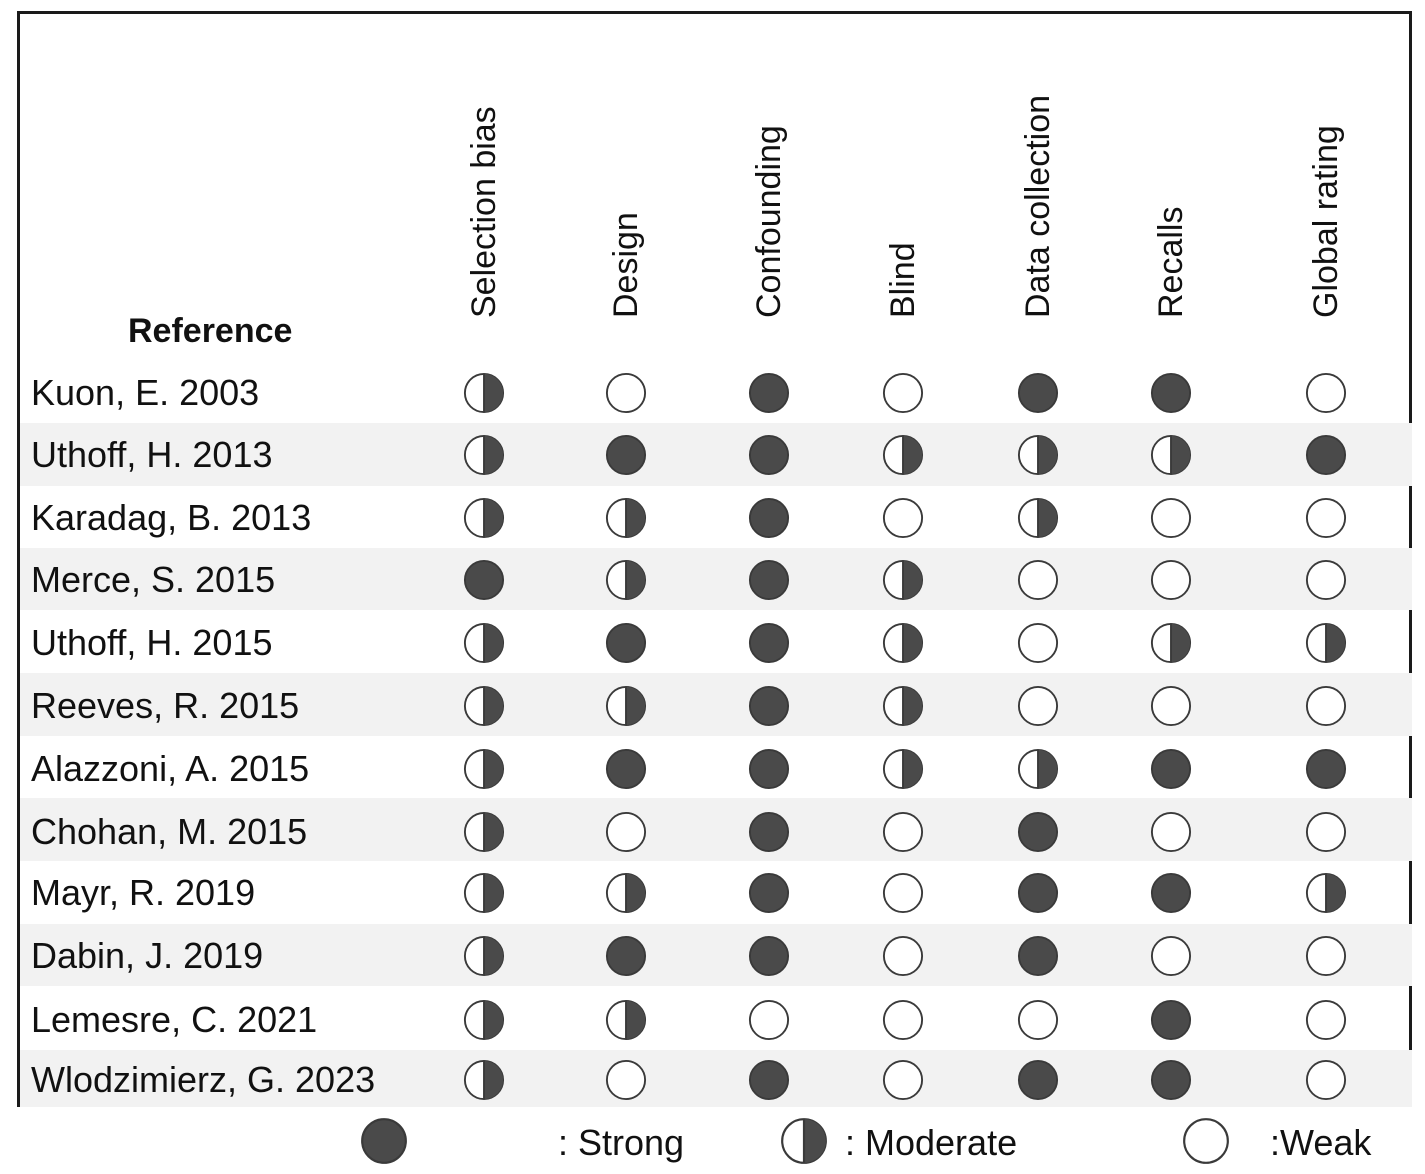  What do you see at coordinates (143, 892) in the screenshot?
I see `row-reference: Mayr, R. 2019` at bounding box center [143, 892].